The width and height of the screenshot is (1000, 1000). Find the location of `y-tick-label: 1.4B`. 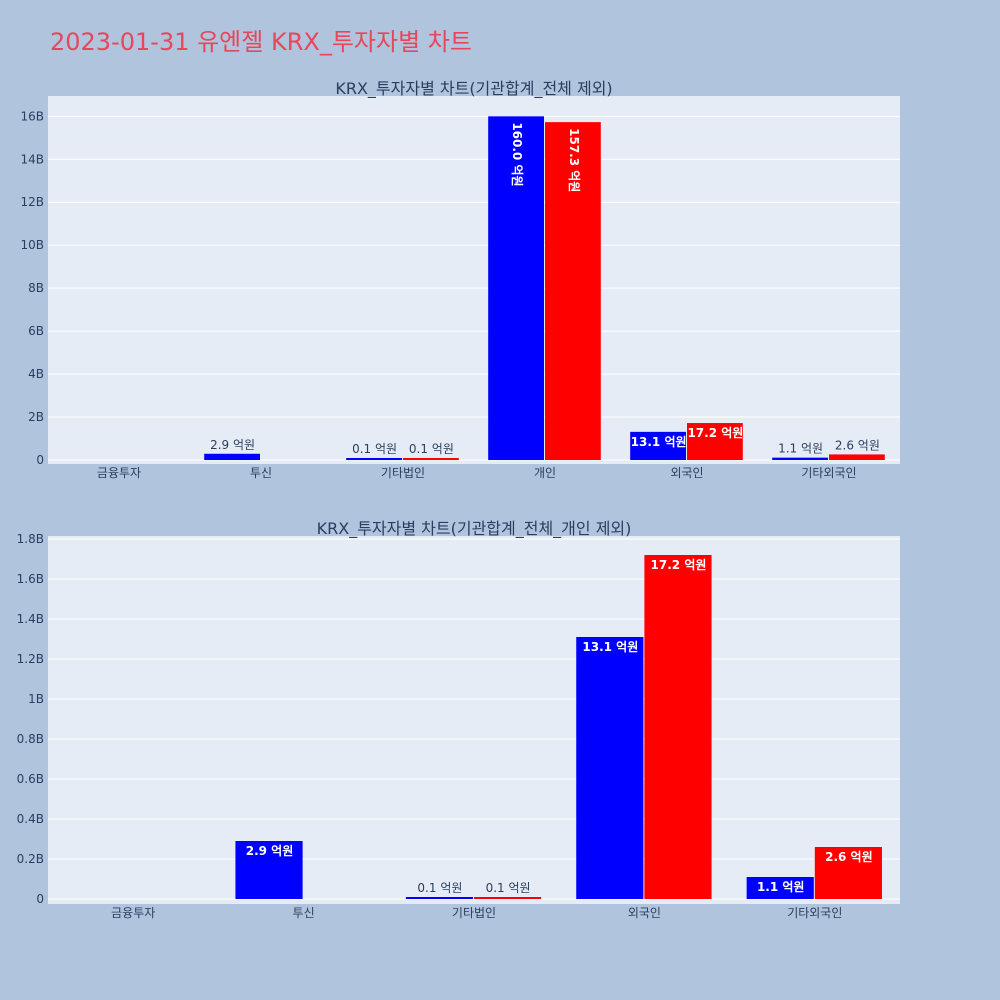

y-tick-label: 1.4B is located at coordinates (30, 619).